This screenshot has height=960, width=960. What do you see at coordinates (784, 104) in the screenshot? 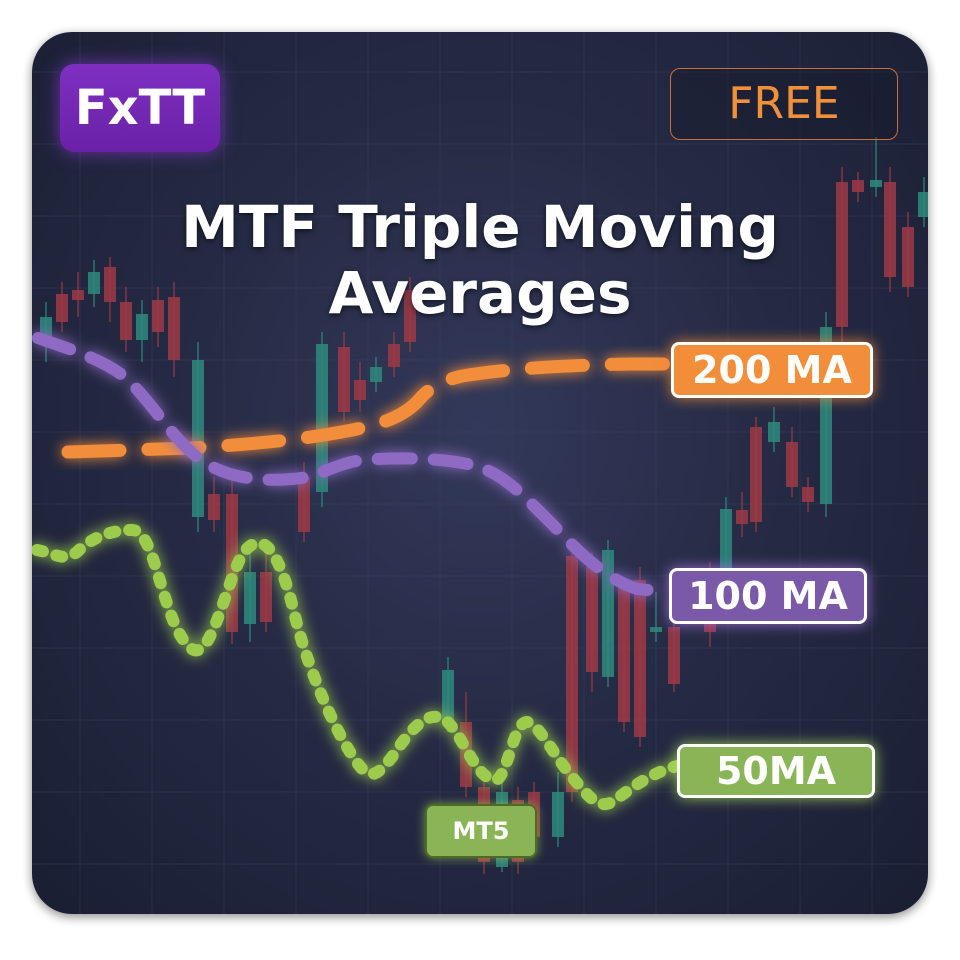
I see `free-badge: FREE` at bounding box center [784, 104].